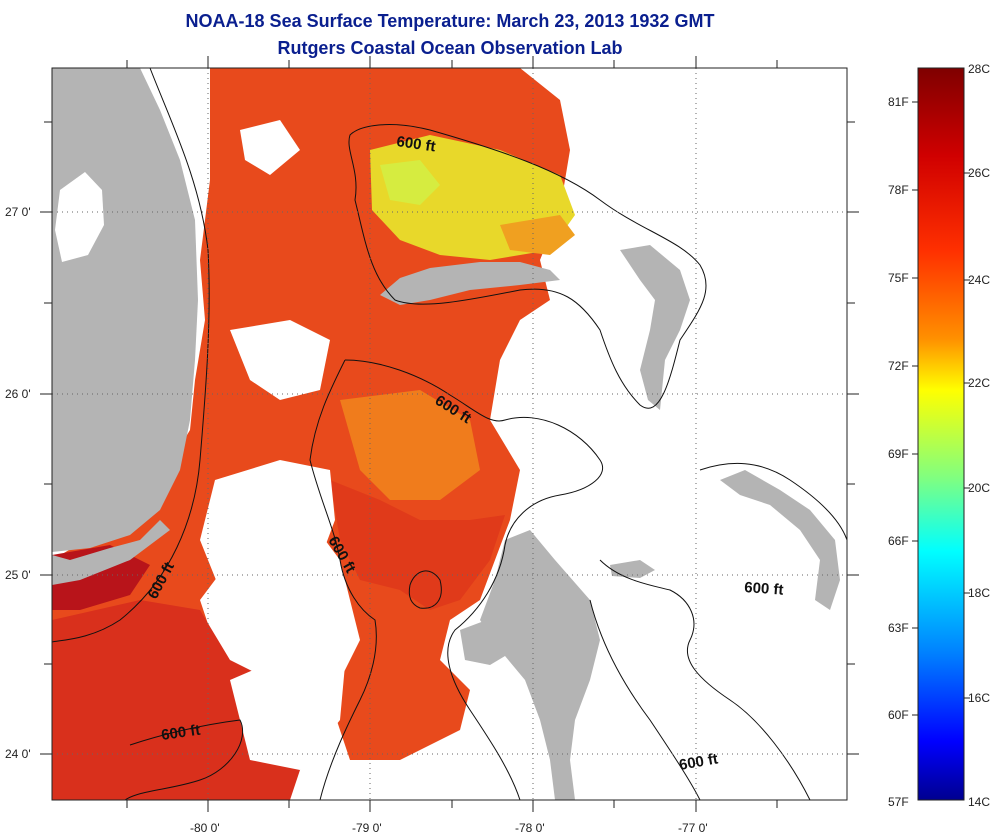 The width and height of the screenshot is (1000, 840). Describe the element at coordinates (79, 217) in the screenshot. I see `lake-okeechobee` at that location.